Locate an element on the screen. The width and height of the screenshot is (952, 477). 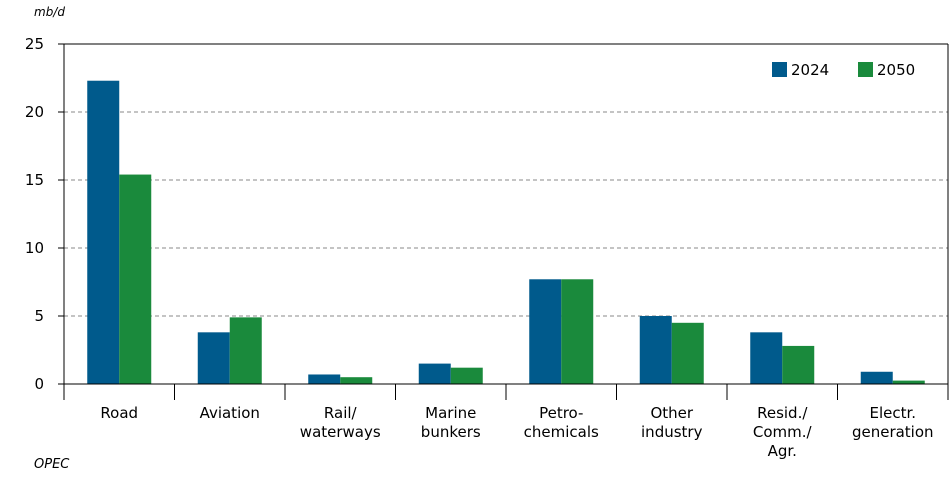
y-tick-label: 10 is located at coordinates (34, 248).